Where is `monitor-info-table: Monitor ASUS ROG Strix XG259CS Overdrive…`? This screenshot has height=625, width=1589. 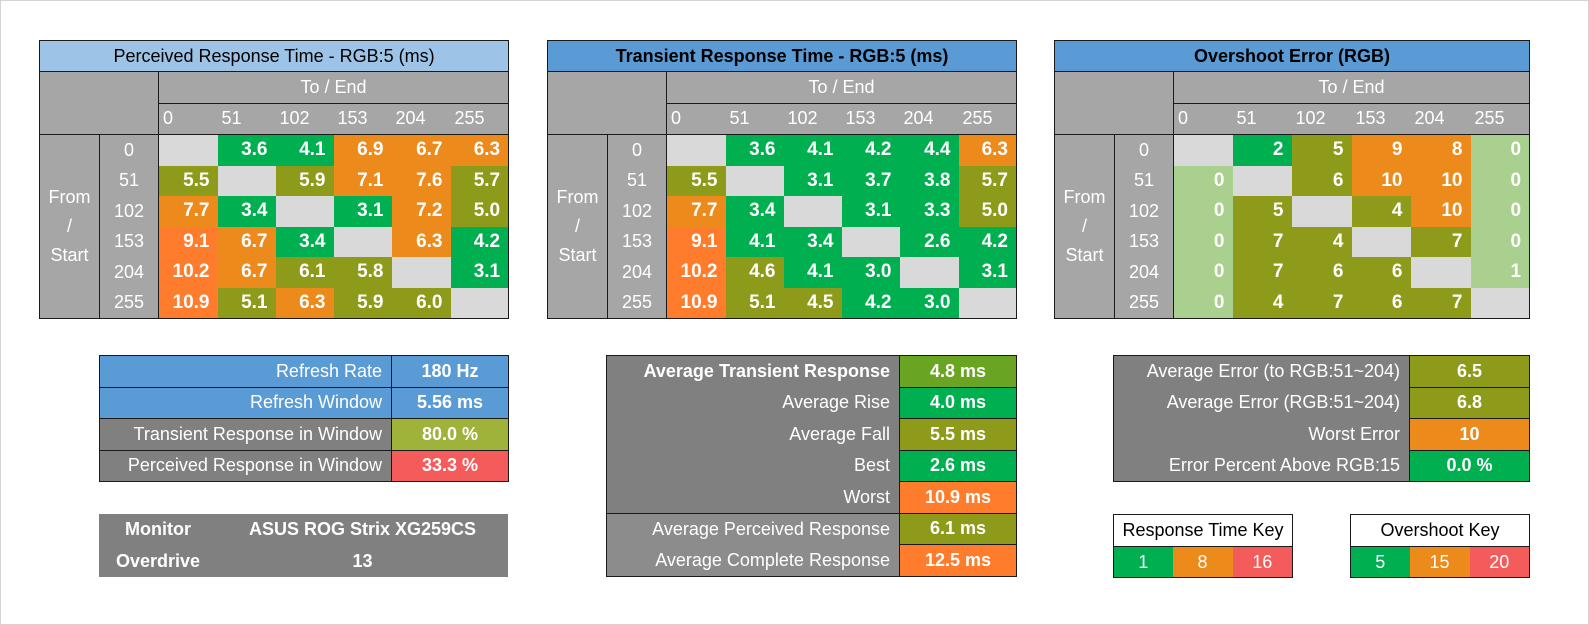 monitor-info-table: Monitor ASUS ROG Strix XG259CS Overdrive… is located at coordinates (303, 545).